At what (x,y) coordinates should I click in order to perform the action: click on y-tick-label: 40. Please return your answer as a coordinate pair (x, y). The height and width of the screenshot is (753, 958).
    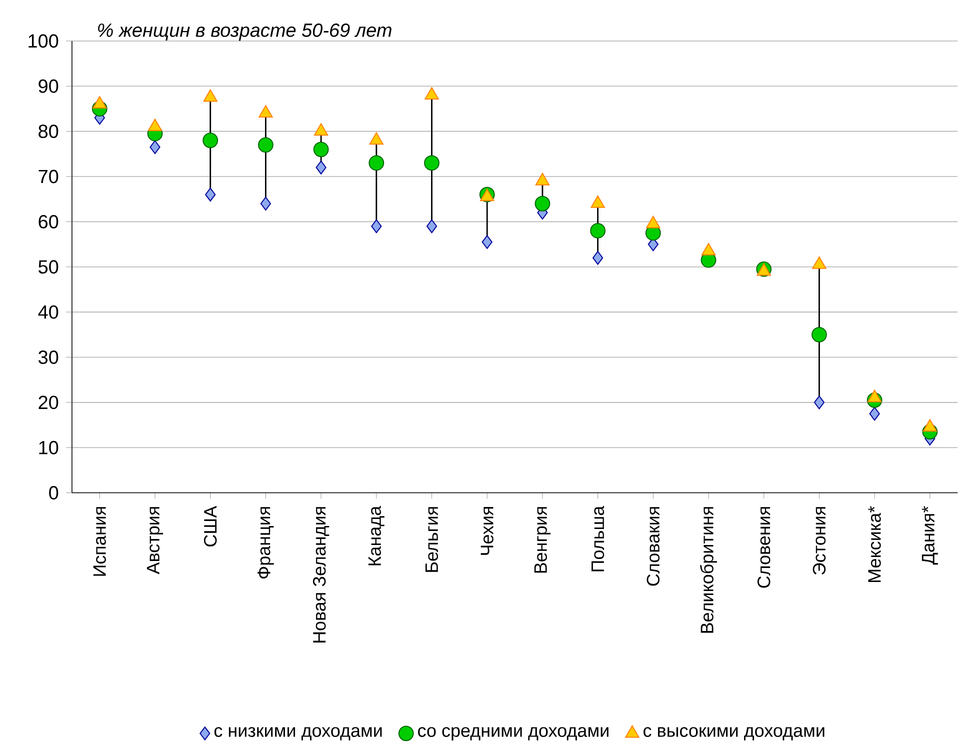
    Looking at the image, I should click on (48, 312).